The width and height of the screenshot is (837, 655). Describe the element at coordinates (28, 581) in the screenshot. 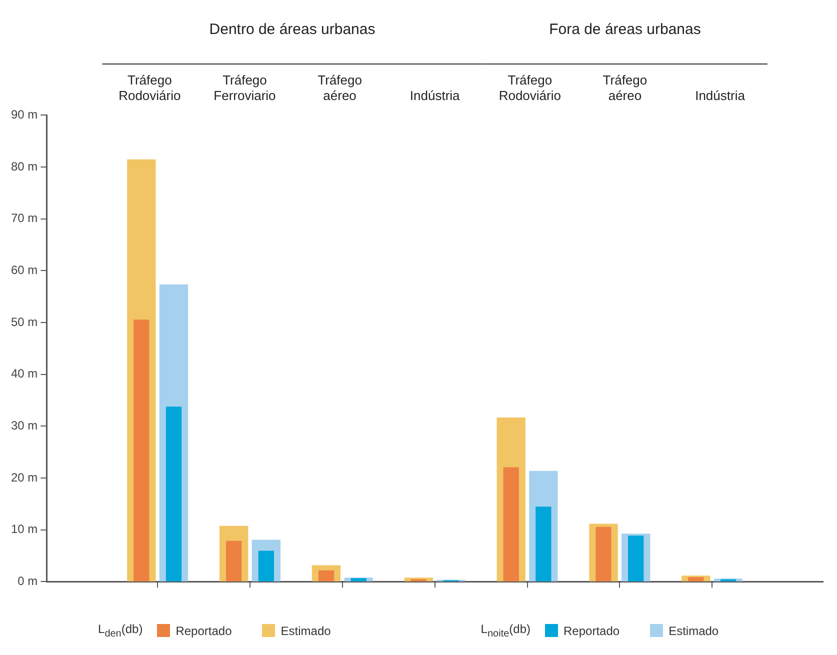

I see `y-tick-label: 0 m` at that location.